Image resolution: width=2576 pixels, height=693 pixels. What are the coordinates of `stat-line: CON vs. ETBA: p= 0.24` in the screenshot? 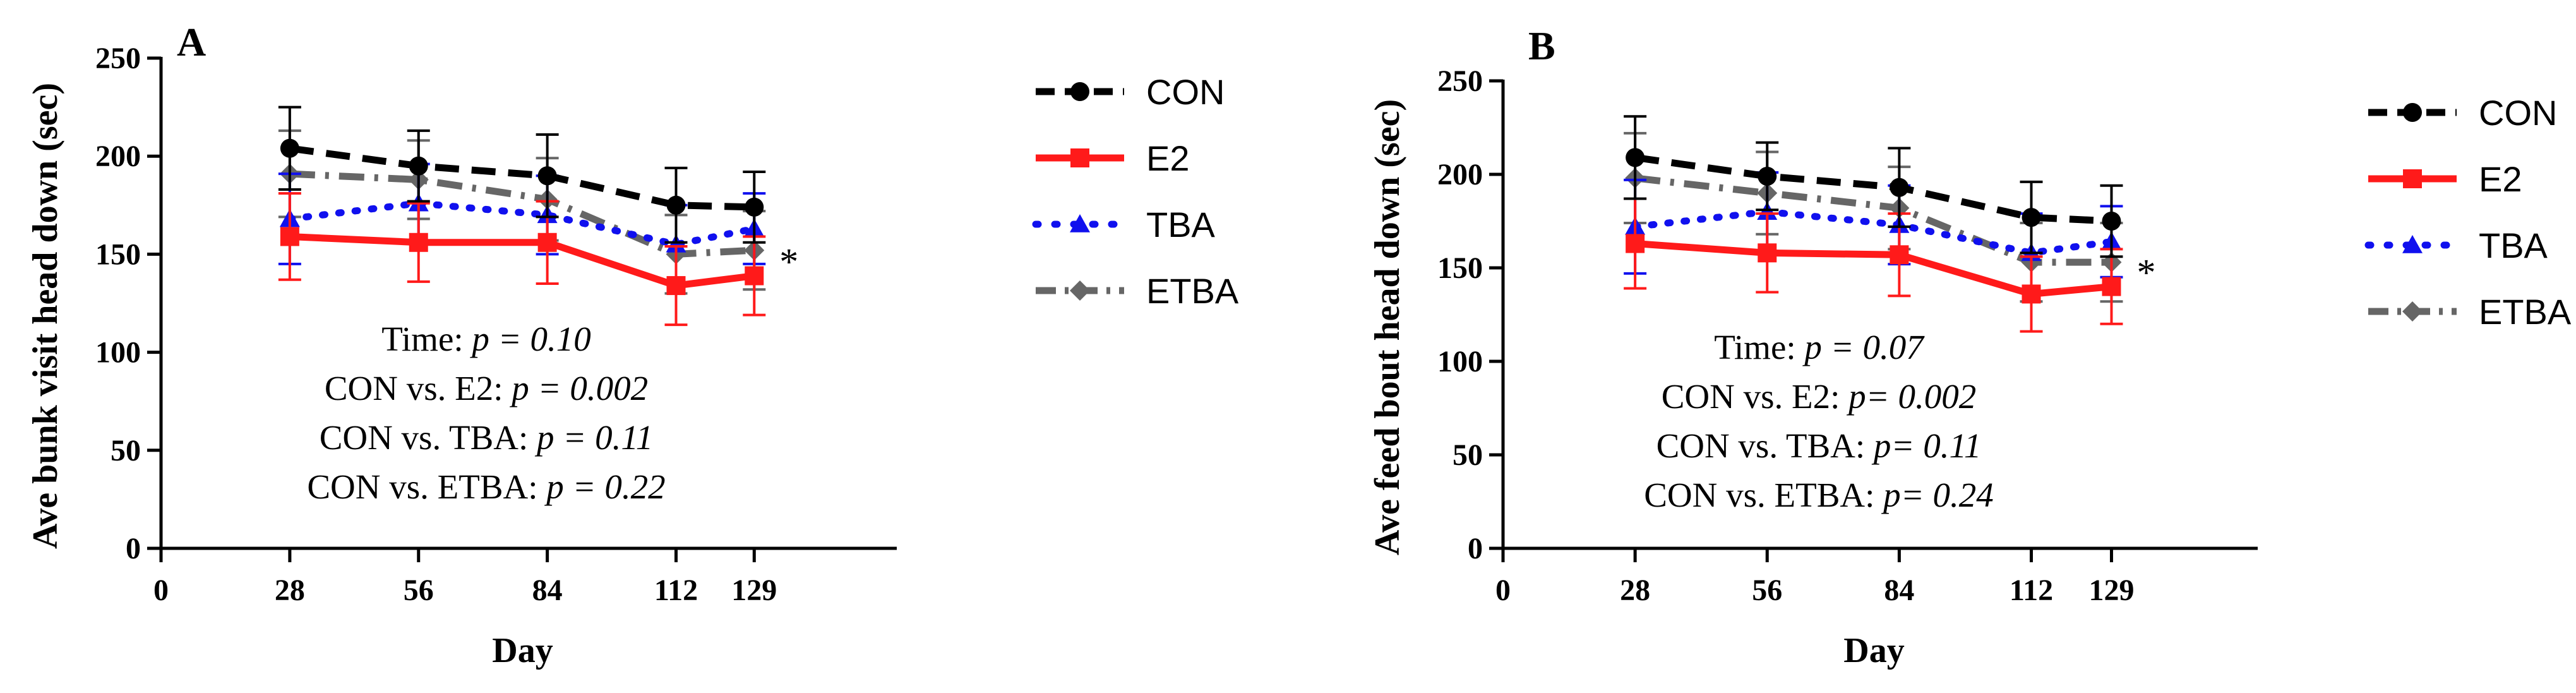 It's located at (1819, 495).